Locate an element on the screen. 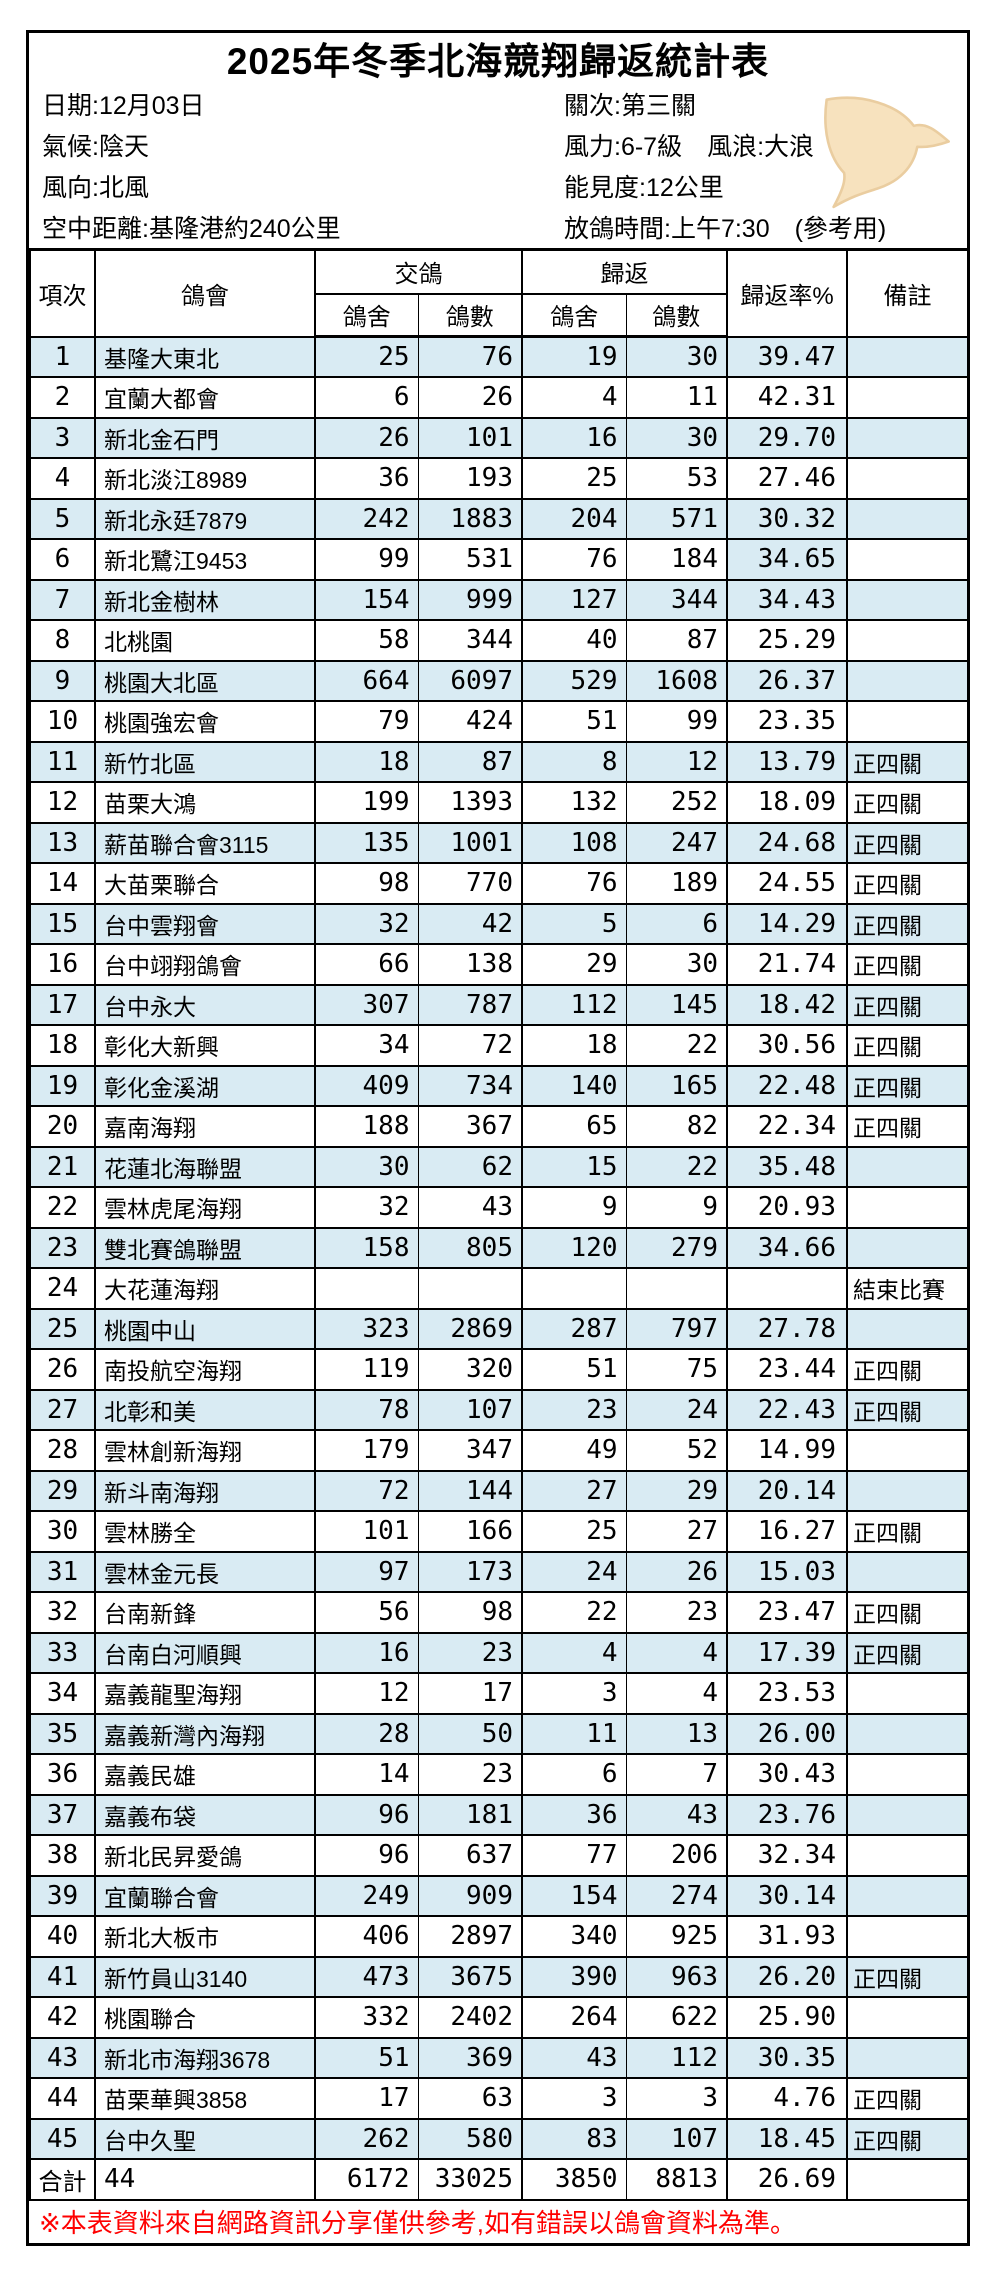 The height and width of the screenshot is (2274, 1000). cell-sent-lofts: 78 is located at coordinates (366, 1409).